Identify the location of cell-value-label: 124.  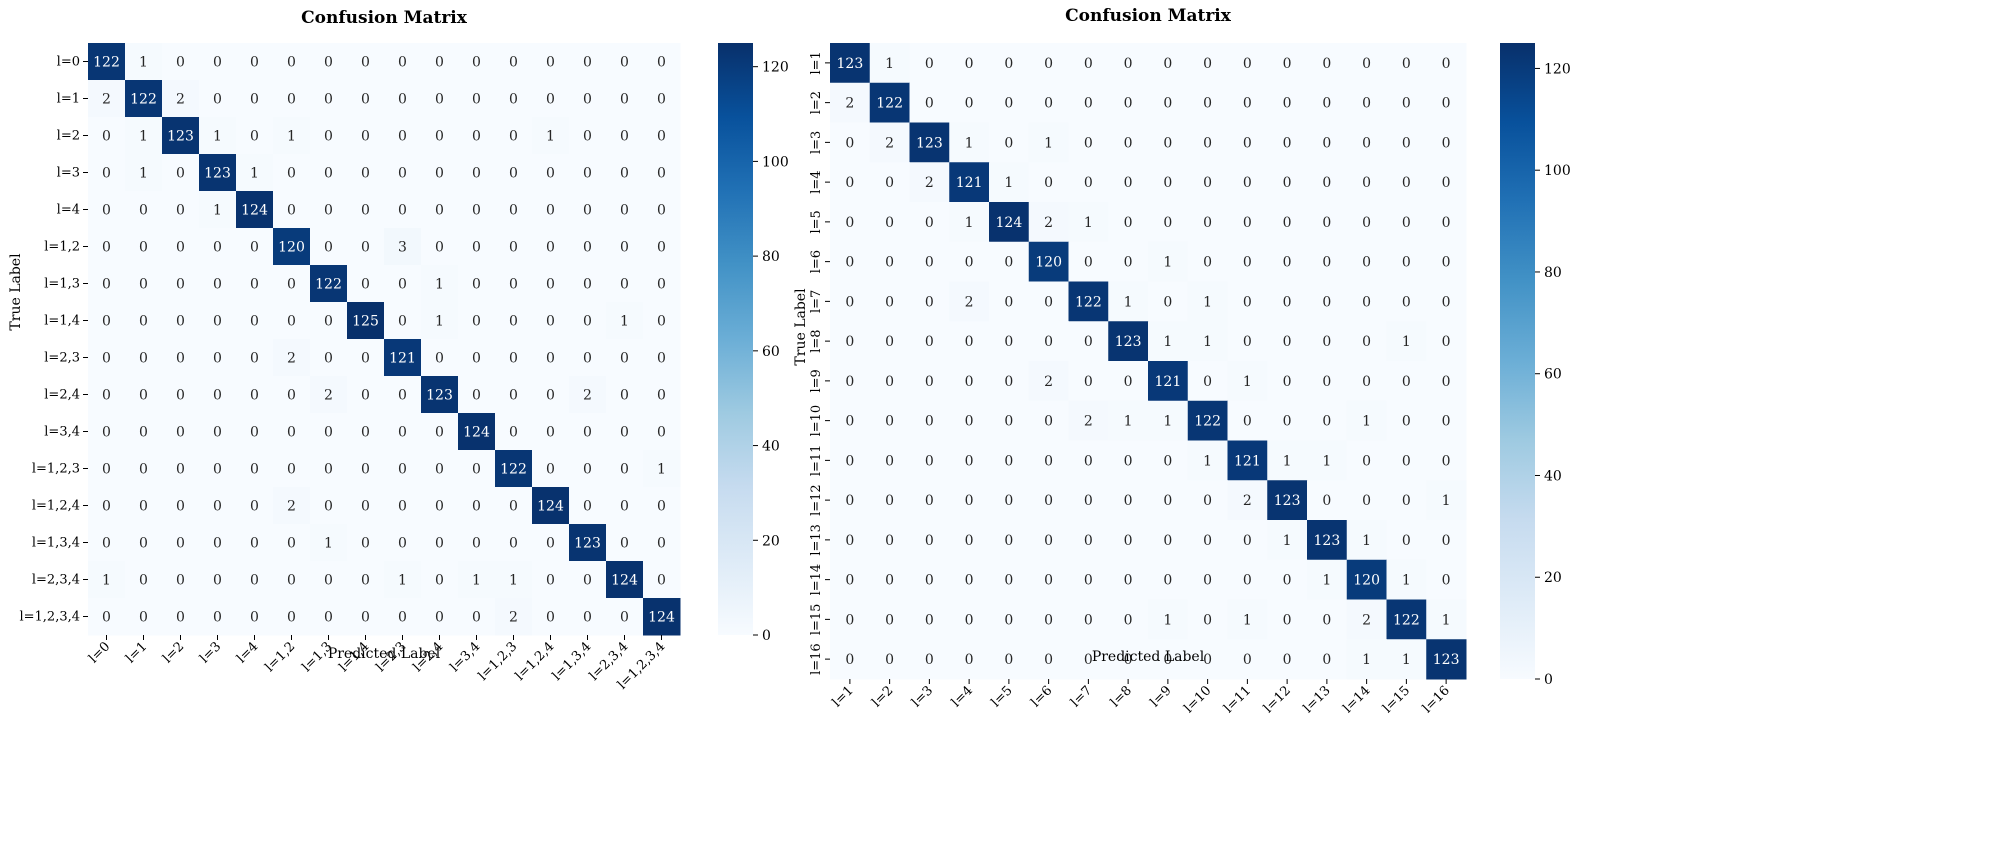
(1009, 223).